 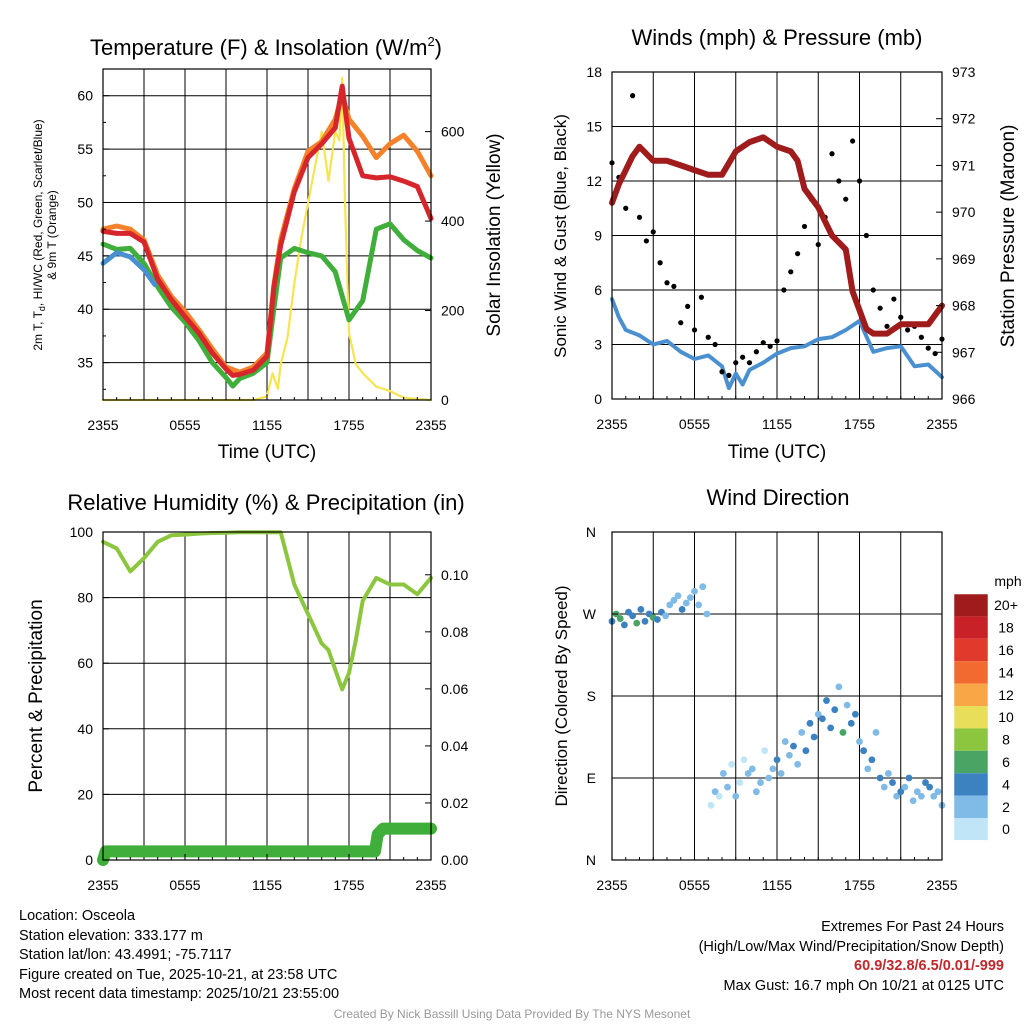 I want to click on max-gust: Max Gust: 16.7 mph On 10/21 at 0125 UTC, so click(x=863, y=985).